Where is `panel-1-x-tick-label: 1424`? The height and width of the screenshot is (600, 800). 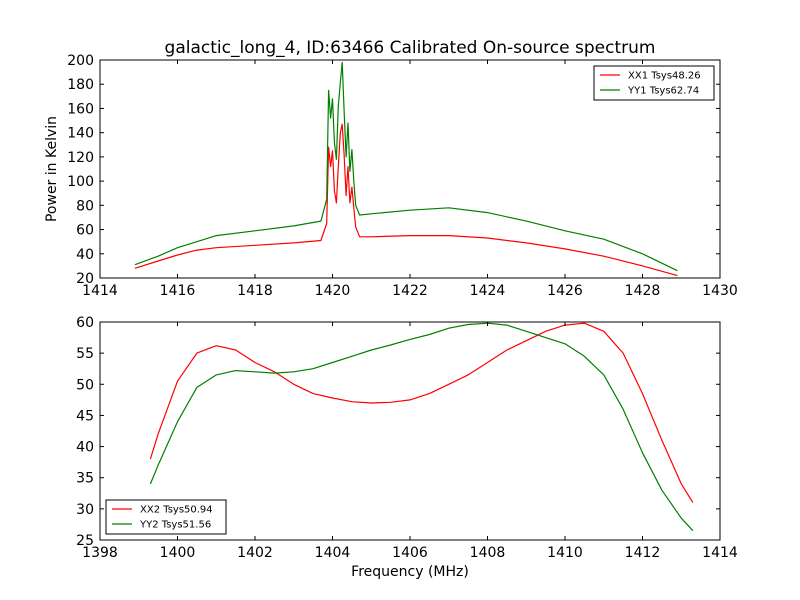 panel-1-x-tick-label: 1424 is located at coordinates (488, 291).